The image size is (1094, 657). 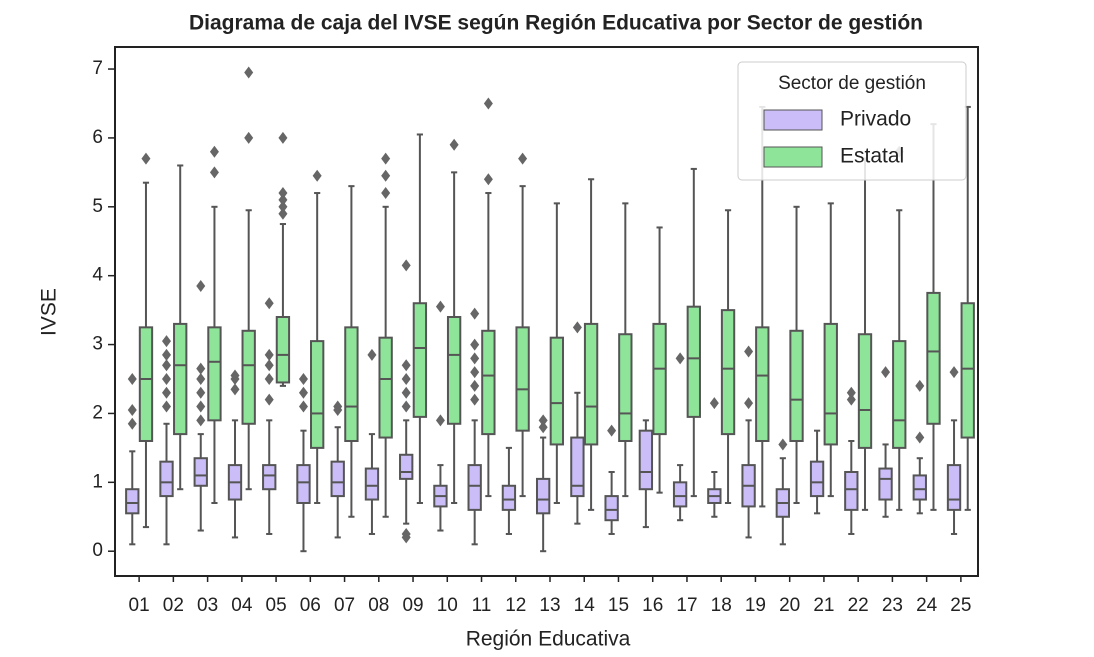 What do you see at coordinates (585, 605) in the screenshot?
I see `x-tick-label: 14` at bounding box center [585, 605].